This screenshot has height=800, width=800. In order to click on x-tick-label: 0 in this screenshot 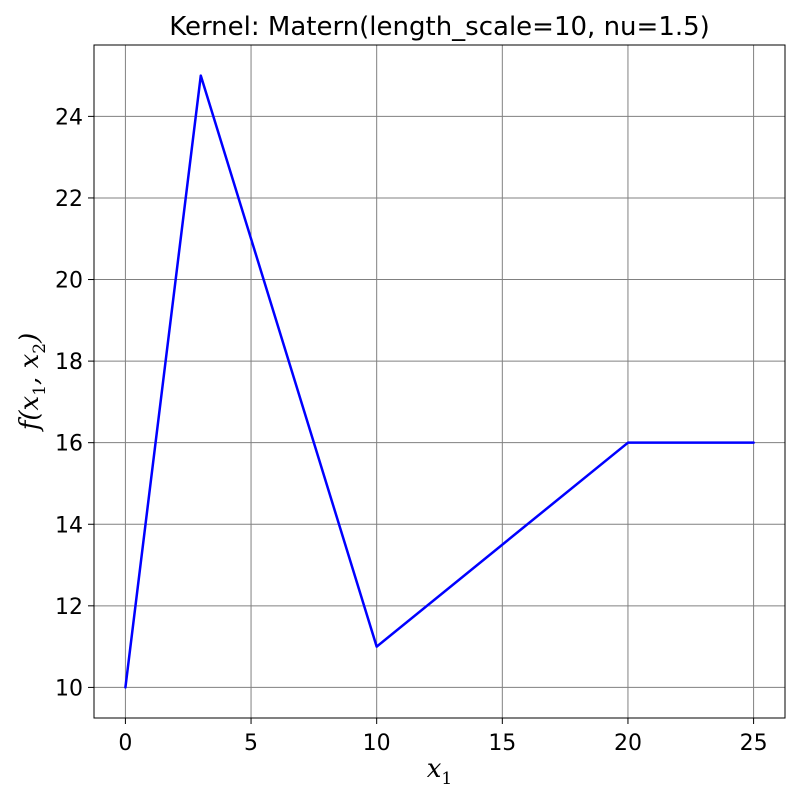, I will do `click(125, 743)`.